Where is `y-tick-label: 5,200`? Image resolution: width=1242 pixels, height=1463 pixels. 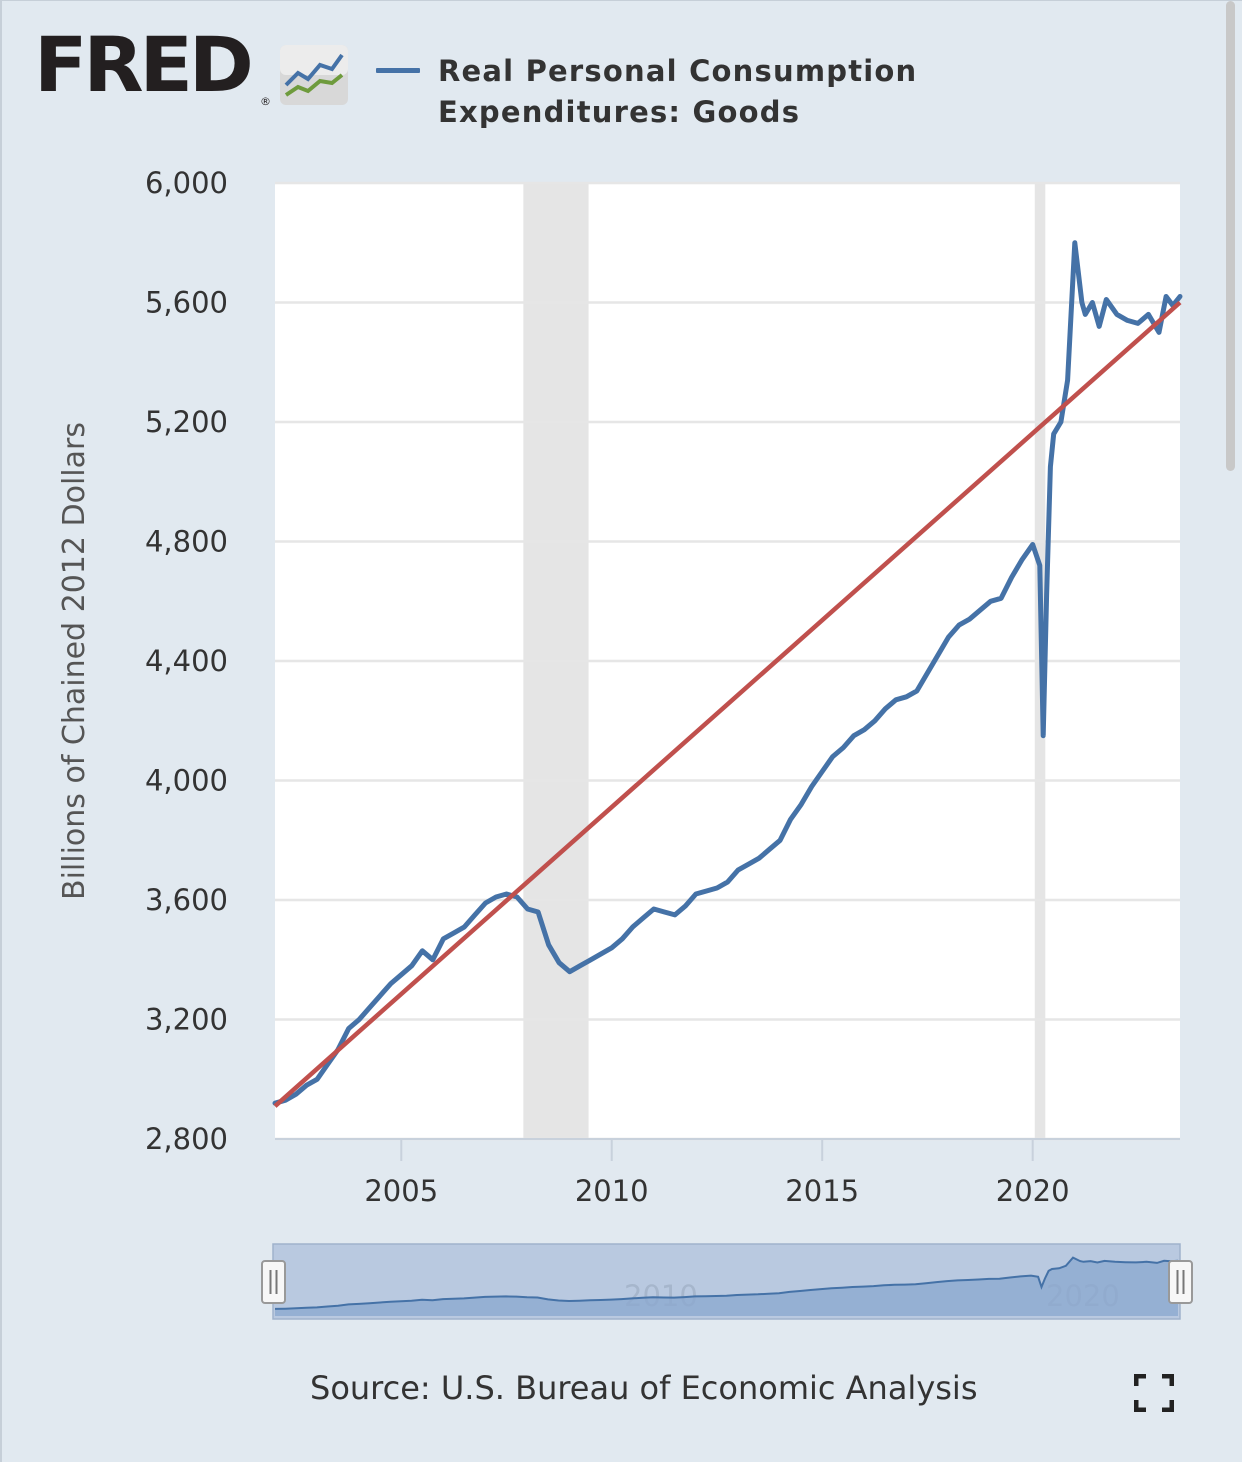
y-tick-label: 5,200 is located at coordinates (186, 422).